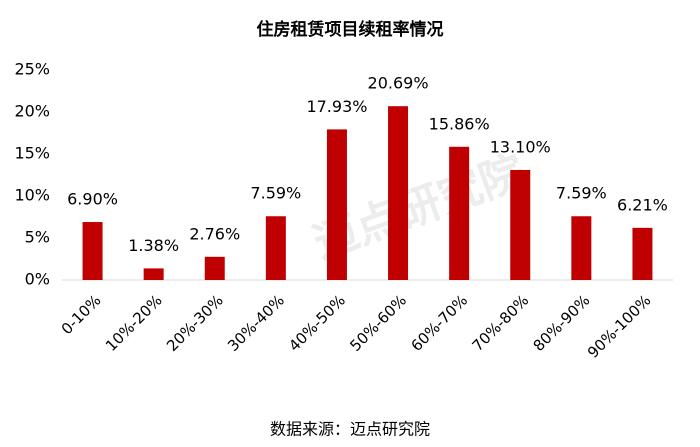 The height and width of the screenshot is (447, 700). What do you see at coordinates (134, 323) in the screenshot?
I see `x-tick-label: 10%-20%` at bounding box center [134, 323].